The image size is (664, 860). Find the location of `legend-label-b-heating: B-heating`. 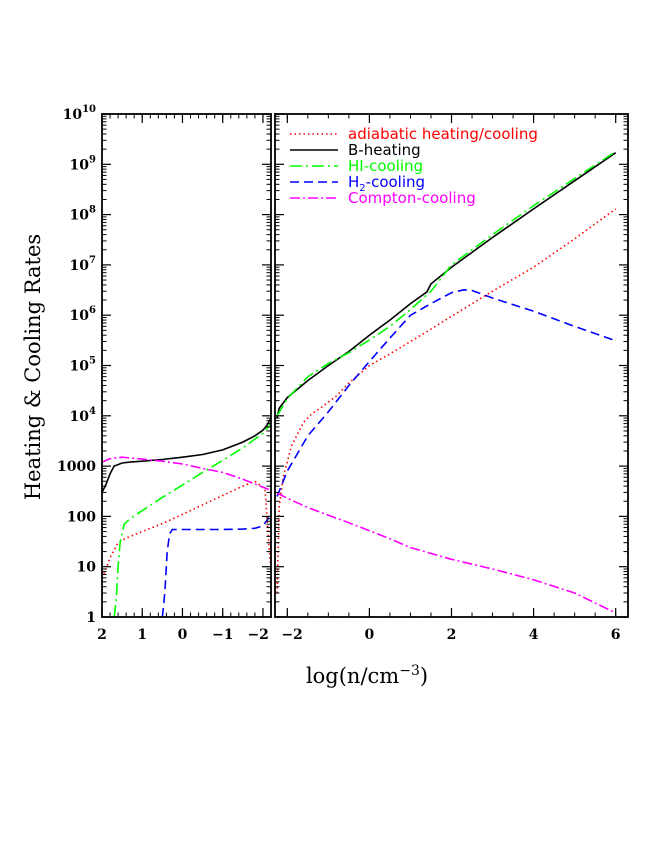

legend-label-b-heating: B-heating is located at coordinates (384, 150).